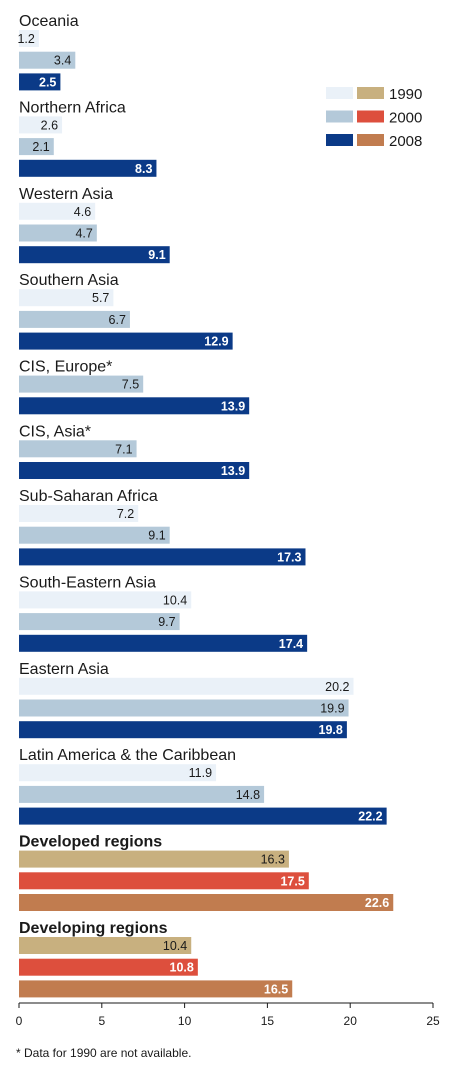  What do you see at coordinates (49, 125) in the screenshot?
I see `data-label-northern-africa-1990: 2.6` at bounding box center [49, 125].